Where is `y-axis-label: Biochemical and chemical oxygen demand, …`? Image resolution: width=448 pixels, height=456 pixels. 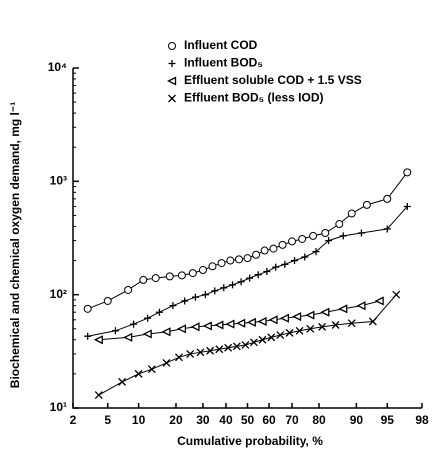
y-axis-label: Biochemical and chemical oxygen demand, … is located at coordinates (15, 245).